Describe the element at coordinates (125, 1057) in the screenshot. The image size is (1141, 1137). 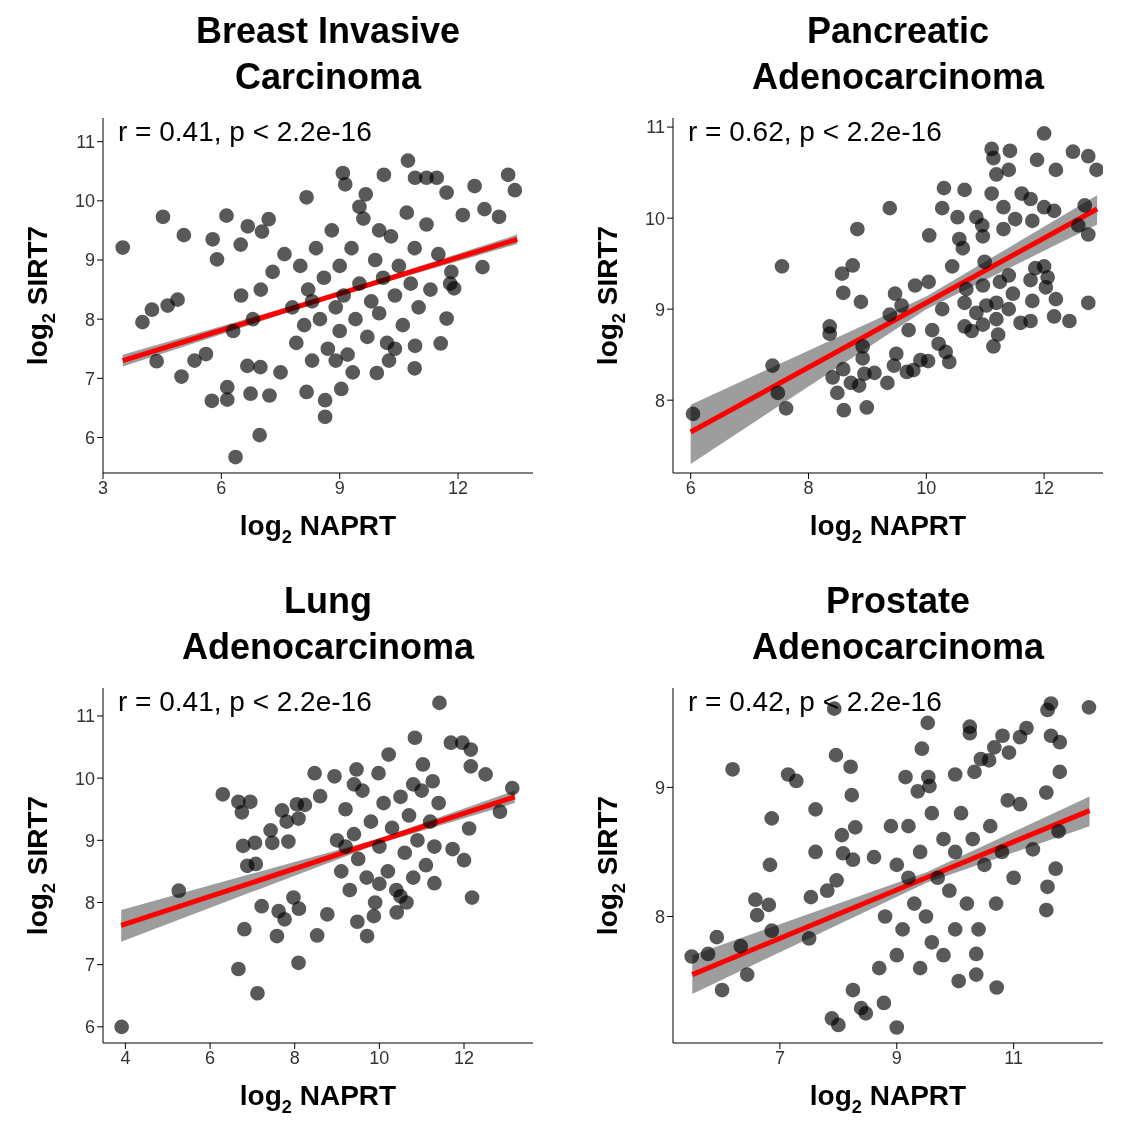
I see `x-tick-label: 4` at that location.